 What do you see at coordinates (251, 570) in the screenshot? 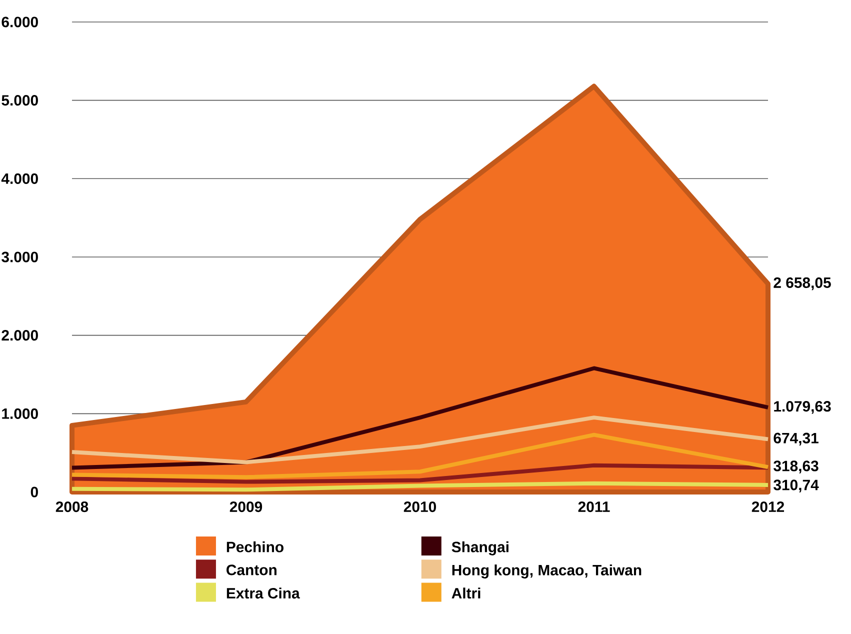
I see `legend-label: Canton` at bounding box center [251, 570].